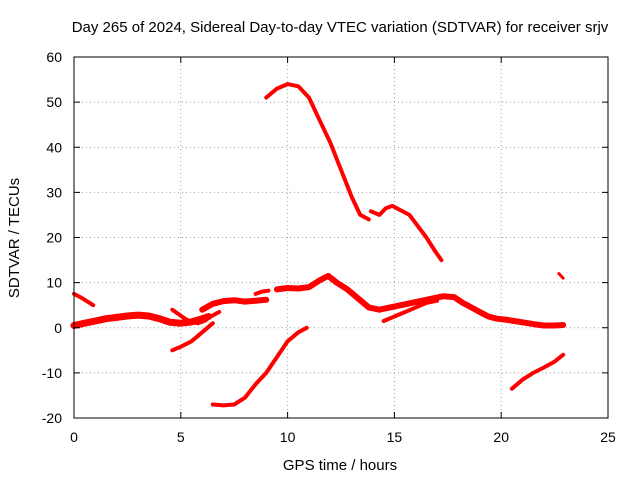 Image resolution: width=640 pixels, height=480 pixels. What do you see at coordinates (340, 465) in the screenshot?
I see `x-axis-label: GPS time / hours` at bounding box center [340, 465].